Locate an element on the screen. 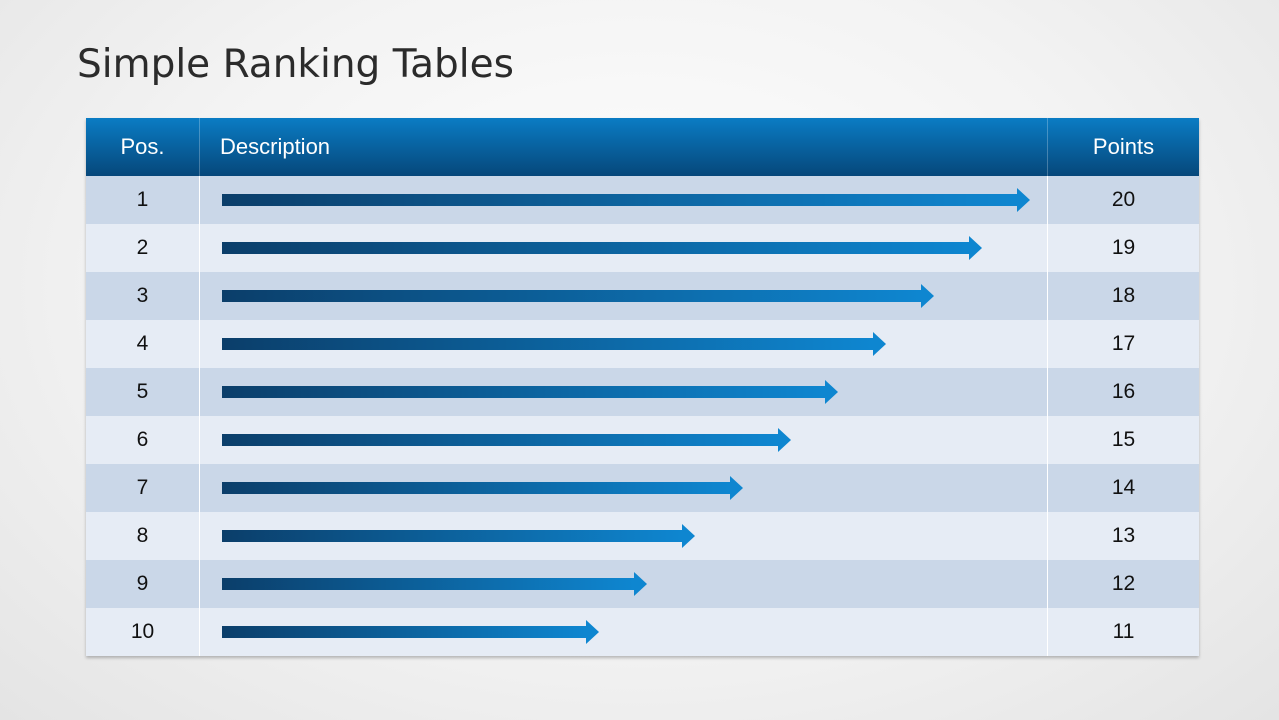  row-points: 19 is located at coordinates (1123, 247).